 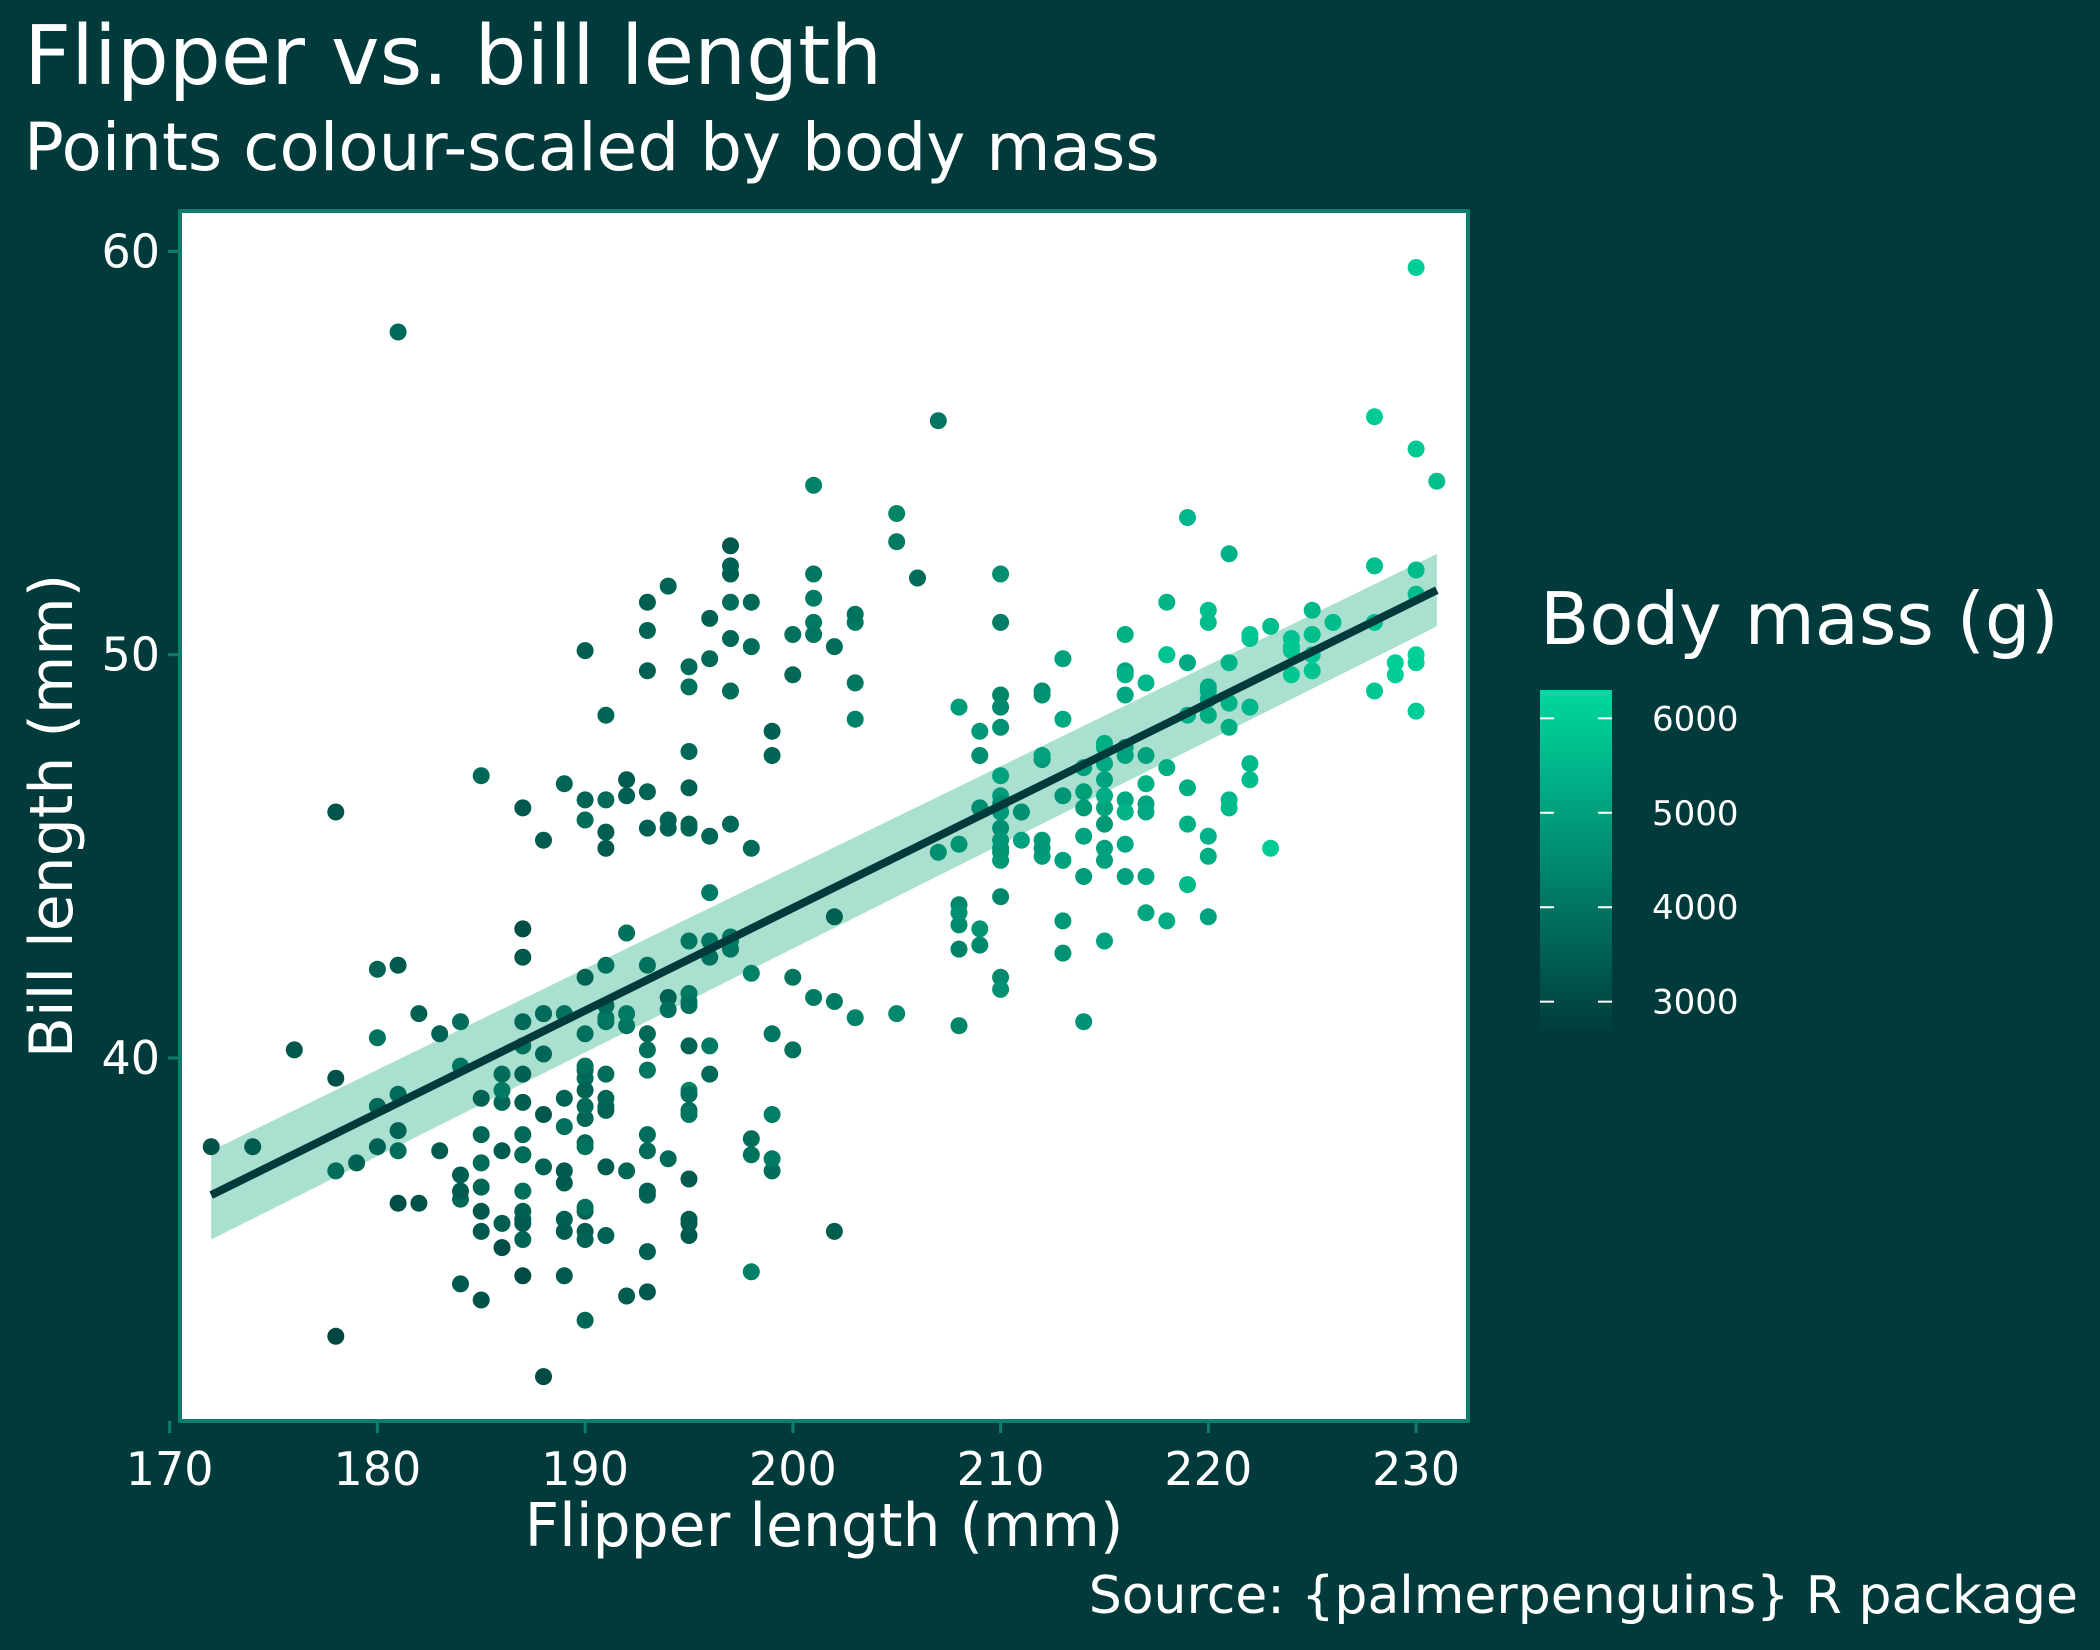 What do you see at coordinates (377, 1469) in the screenshot?
I see `x-tick-label: 180` at bounding box center [377, 1469].